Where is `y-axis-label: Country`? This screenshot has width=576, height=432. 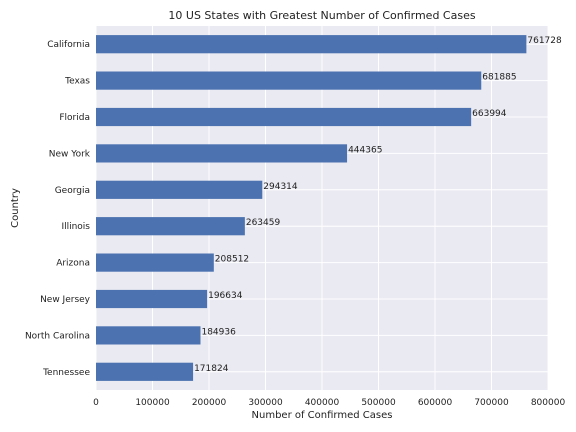
y-axis-label: Country is located at coordinates (15, 208).